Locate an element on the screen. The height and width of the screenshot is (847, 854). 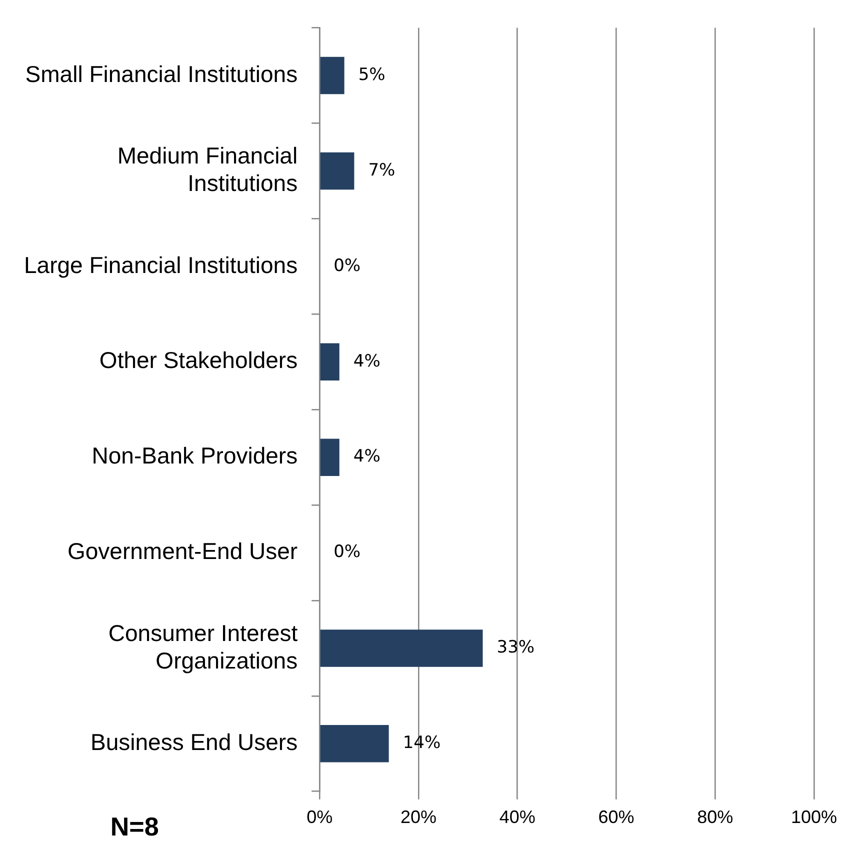
x-tick-label: 0% is located at coordinates (319, 817).